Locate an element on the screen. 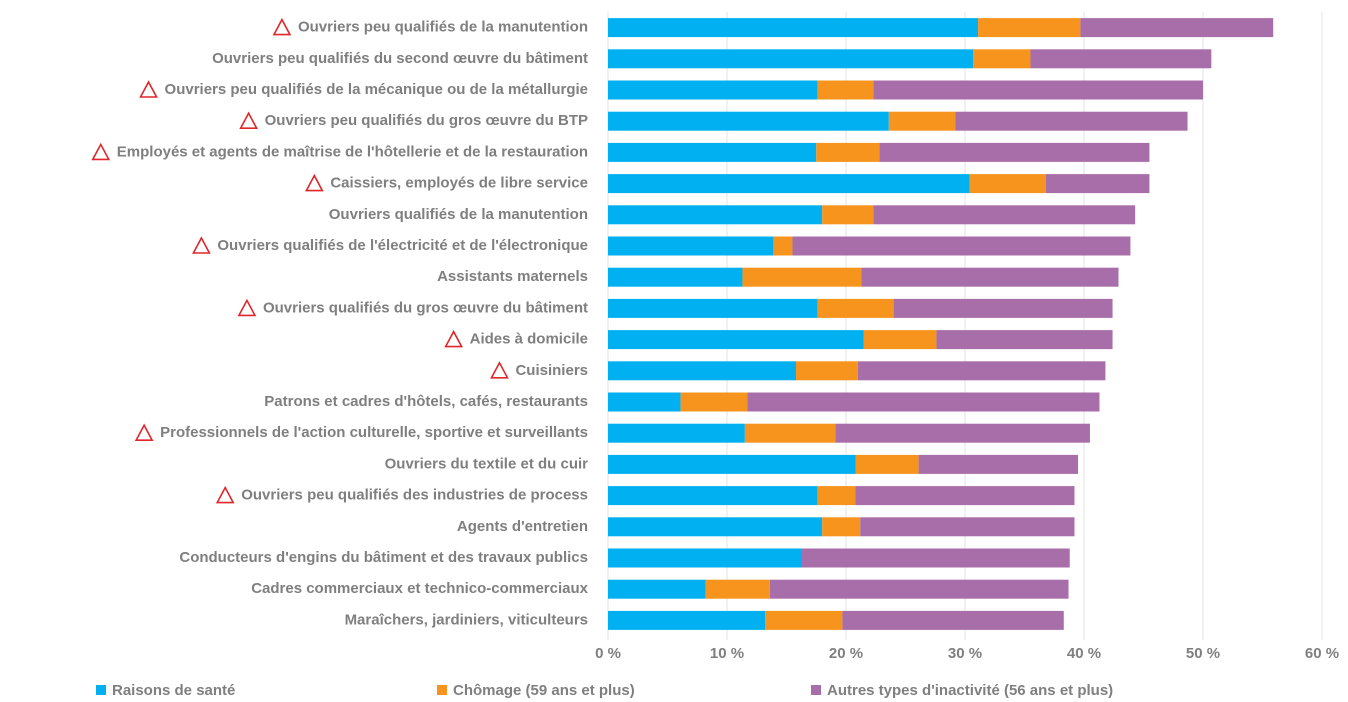 Image resolution: width=1348 pixels, height=702 pixels. x-tick-label: 20 % is located at coordinates (846, 653).